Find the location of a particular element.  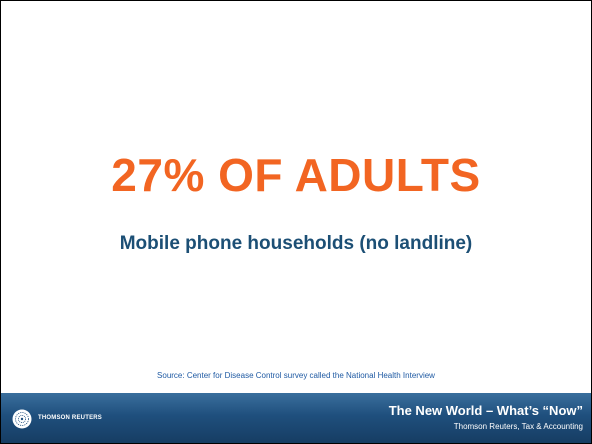

slide-subheadline: Mobile phone households (no landline) is located at coordinates (296, 243).